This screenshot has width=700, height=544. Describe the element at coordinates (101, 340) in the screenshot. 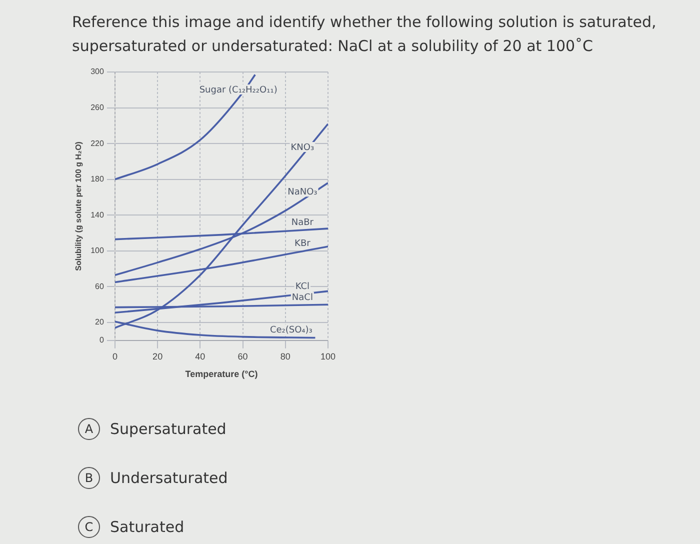

I see `y-tick-label: 0` at that location.